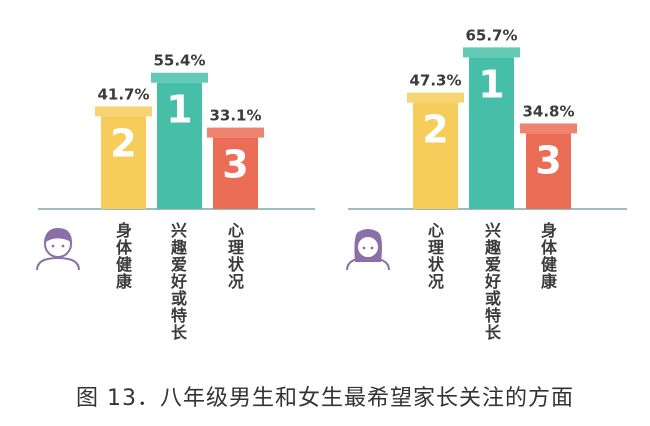 Image resolution: width=650 pixels, height=426 pixels. Describe the element at coordinates (123, 94) in the screenshot. I see `boys-value-label-0: 41.7%` at that location.